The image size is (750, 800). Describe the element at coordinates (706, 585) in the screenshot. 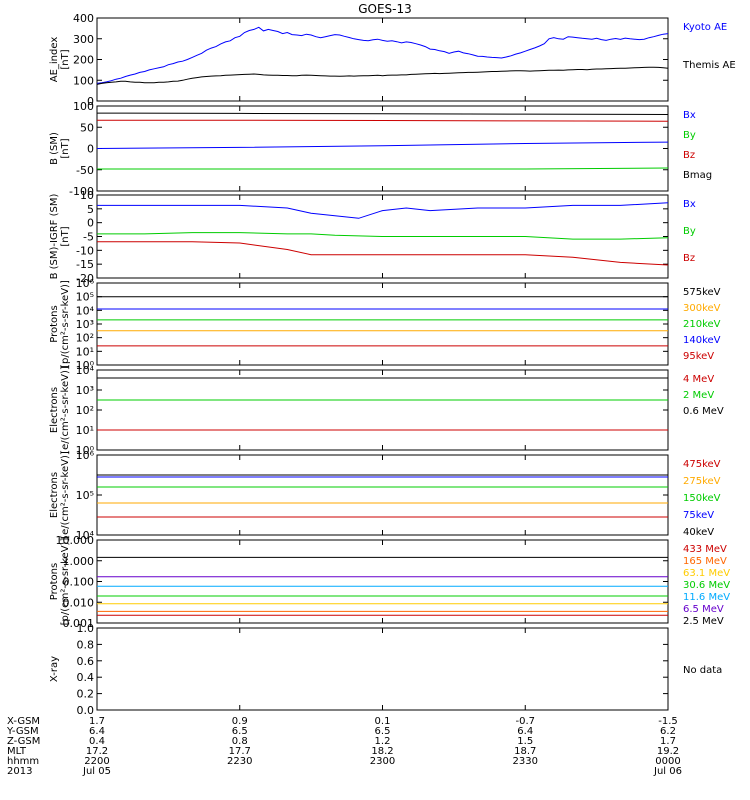

I see `legend-entry: 30.6 MeV` at that location.